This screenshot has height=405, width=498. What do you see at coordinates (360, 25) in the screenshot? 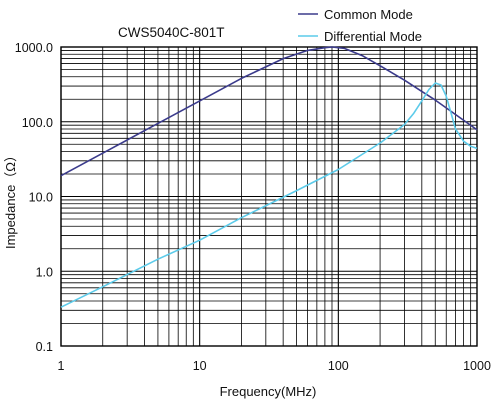
I see `legend: Common Mode Differential Mode` at bounding box center [360, 25].